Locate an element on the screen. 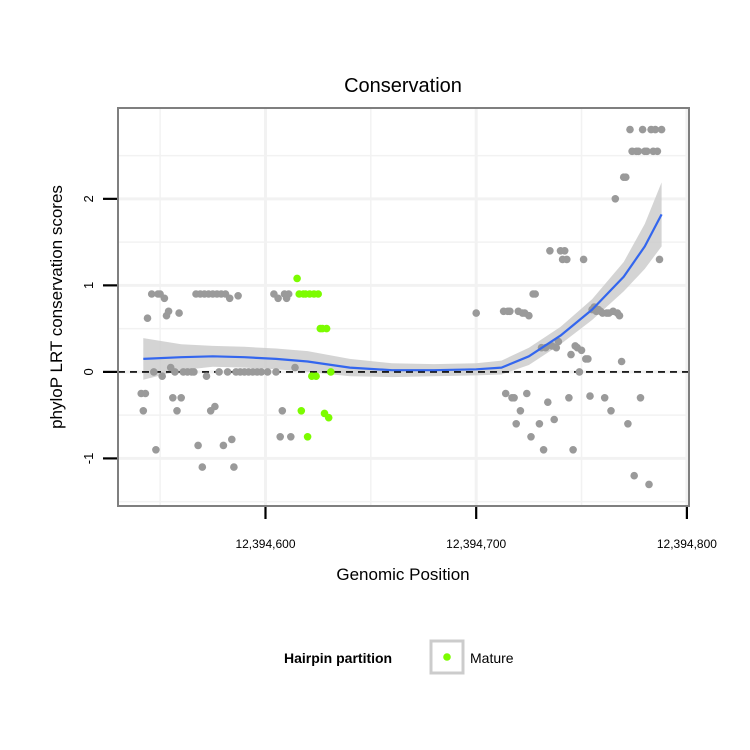 The image size is (750, 750). x-tick-label: 12,394,800 is located at coordinates (687, 544).